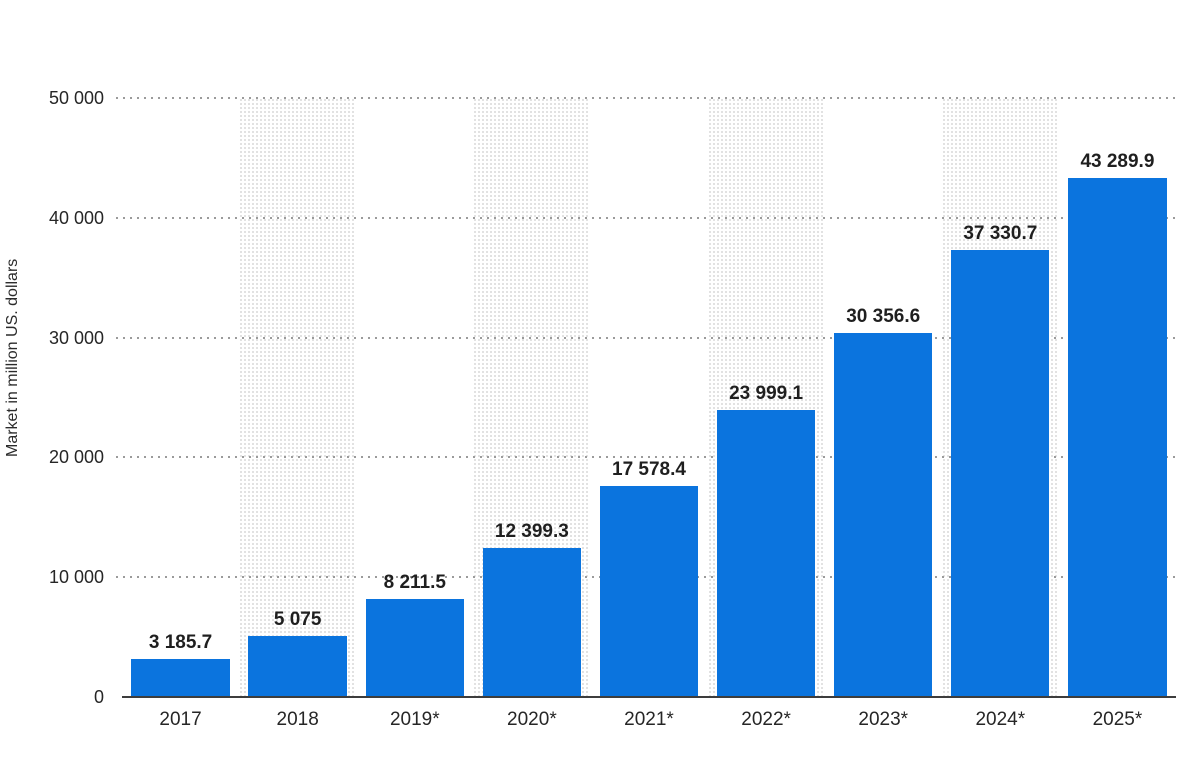 The height and width of the screenshot is (781, 1180). I want to click on y-tick-label: 40 000, so click(76, 217).